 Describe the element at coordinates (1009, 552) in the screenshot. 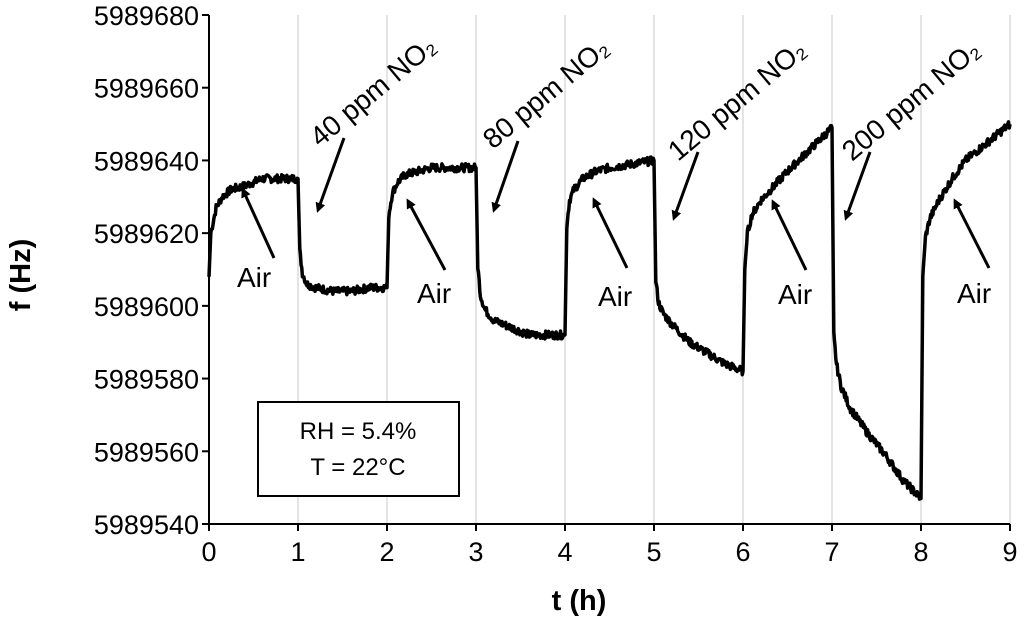

I see `x-tick-label: 9` at that location.